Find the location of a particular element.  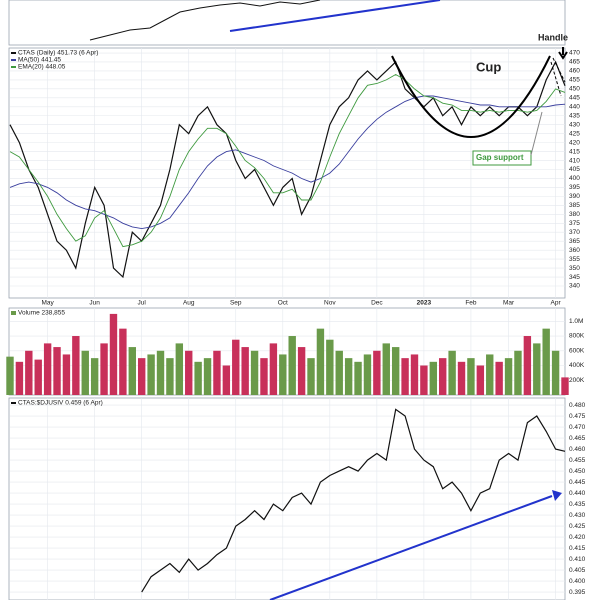

y-tick-label: 445 is located at coordinates (574, 98).